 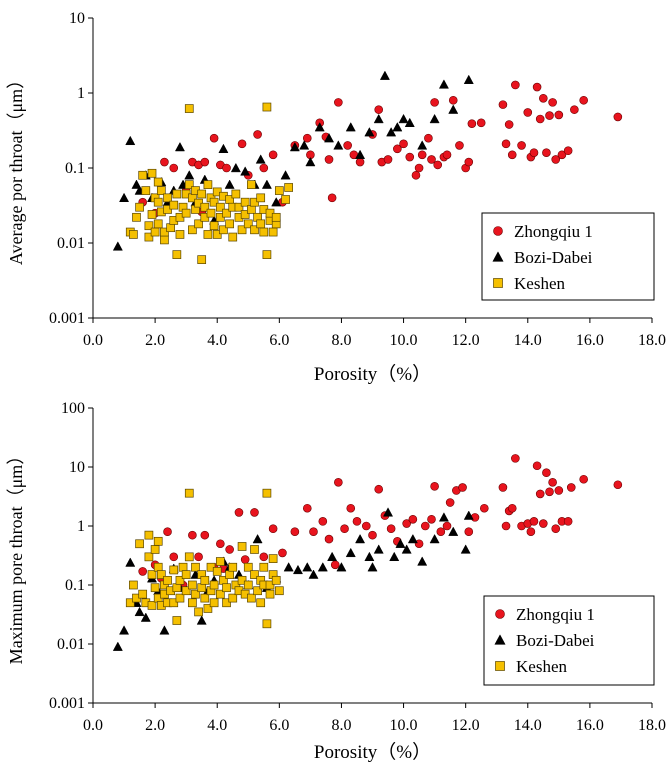 What do you see at coordinates (404, 725) in the screenshot?
I see `x-tick-label: 10.0` at bounding box center [404, 725].